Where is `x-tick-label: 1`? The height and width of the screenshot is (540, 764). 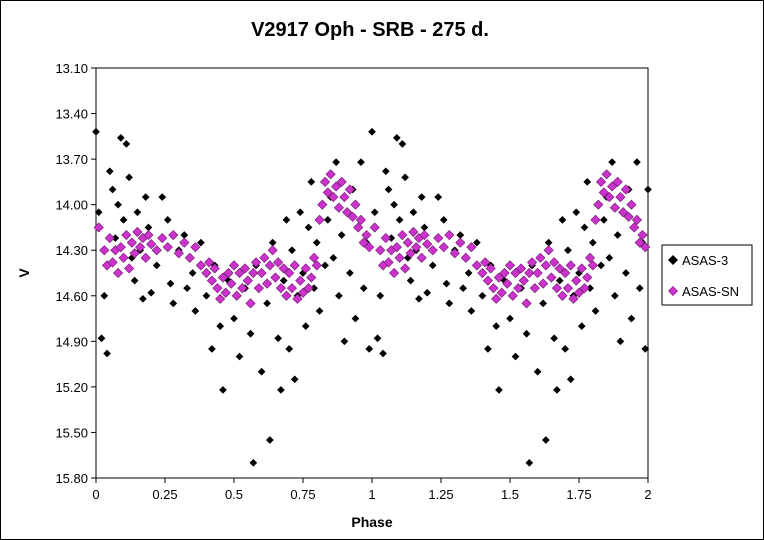 x-tick-label: 1 is located at coordinates (371, 494).